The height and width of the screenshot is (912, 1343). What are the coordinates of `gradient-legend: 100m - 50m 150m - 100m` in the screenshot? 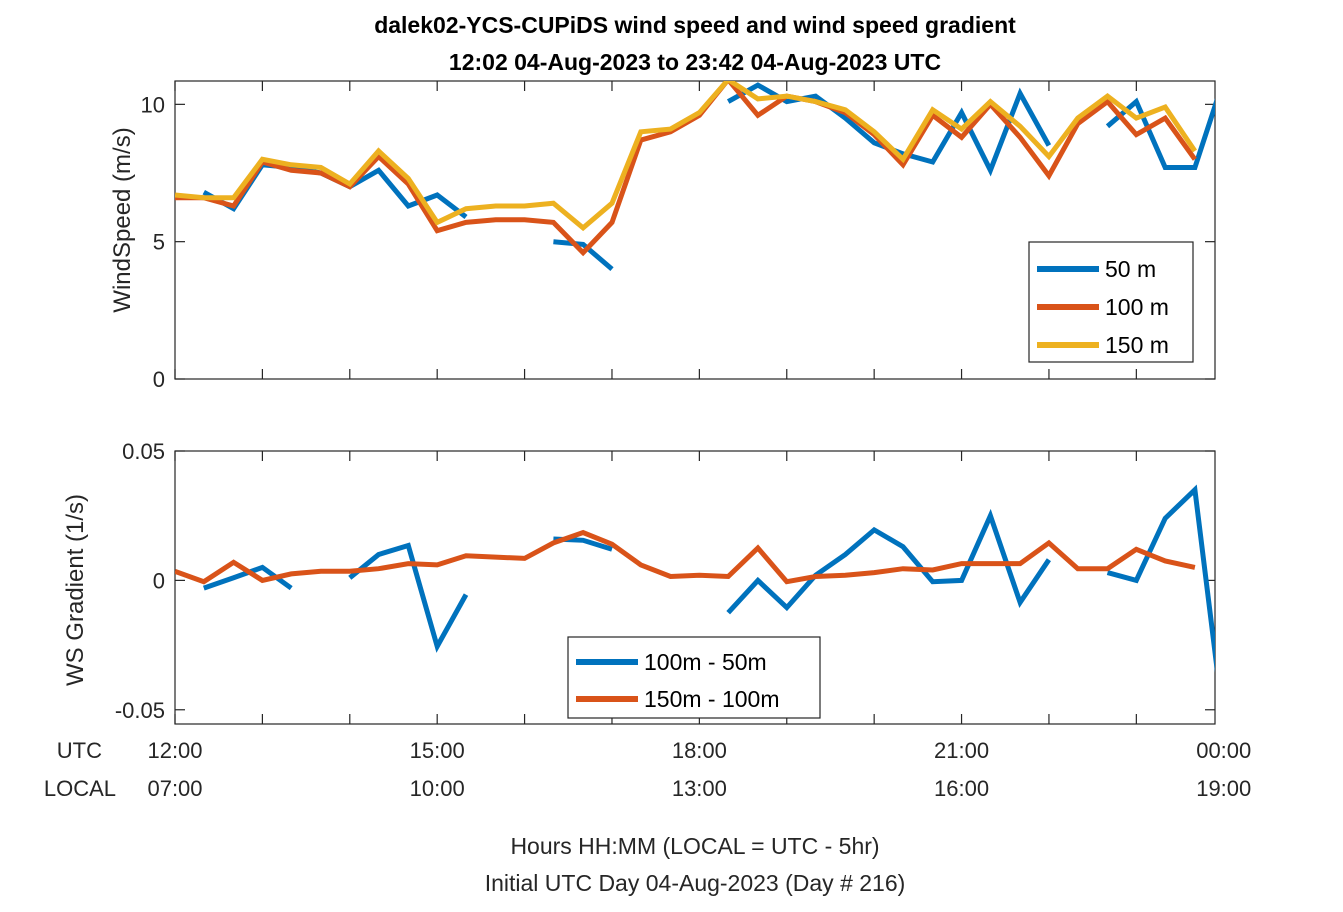 It's located at (694, 677).